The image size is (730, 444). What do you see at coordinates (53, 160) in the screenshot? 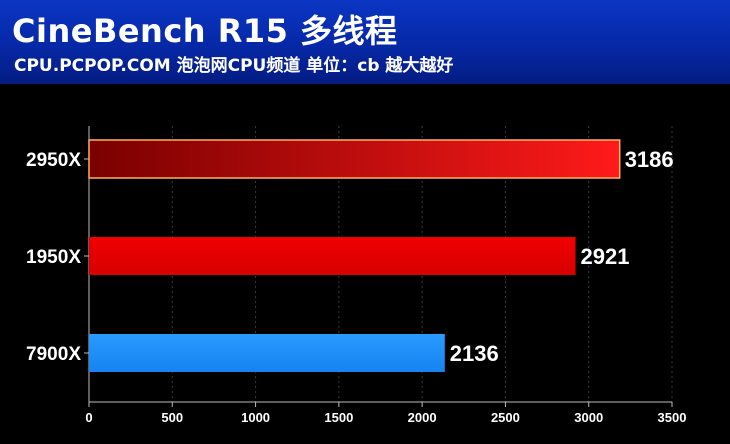
I see `category-label: 2950X` at bounding box center [53, 160].